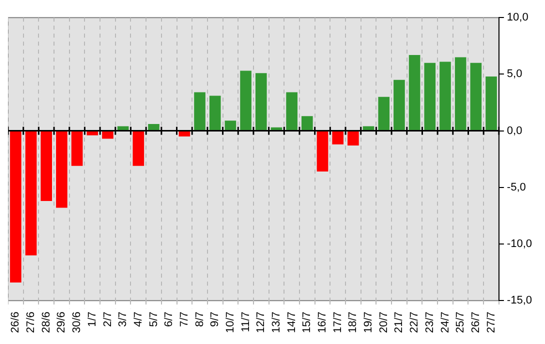 The height and width of the screenshot is (344, 545). What do you see at coordinates (460, 323) in the screenshot?
I see `x-tick-label: 25/7` at bounding box center [460, 323].